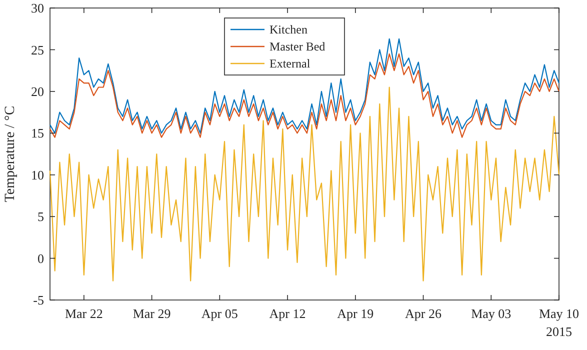  What do you see at coordinates (491, 313) in the screenshot?
I see `x-tick-label: May 03` at bounding box center [491, 313].